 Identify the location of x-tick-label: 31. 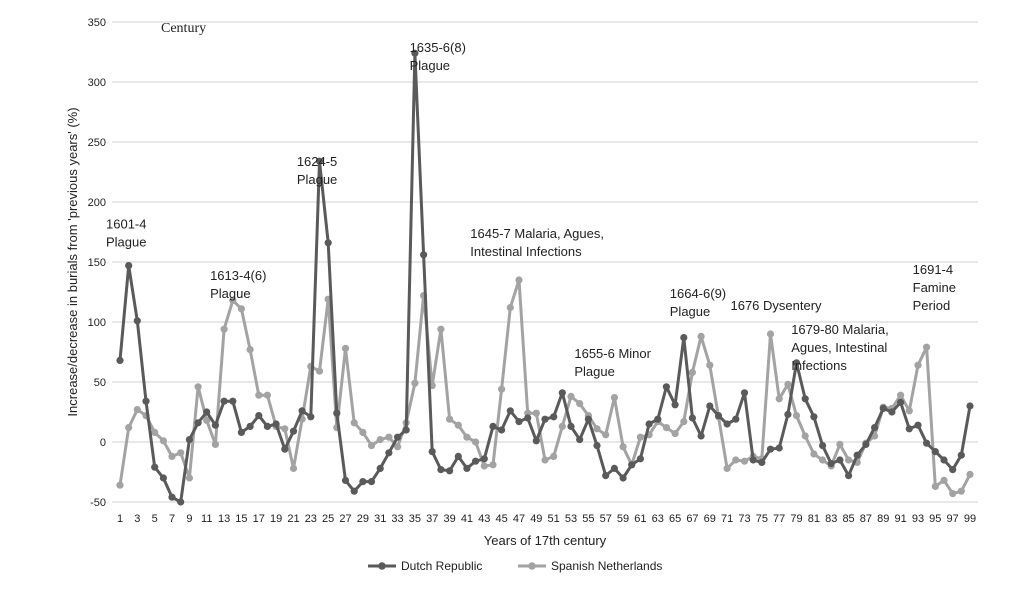
(380, 519).